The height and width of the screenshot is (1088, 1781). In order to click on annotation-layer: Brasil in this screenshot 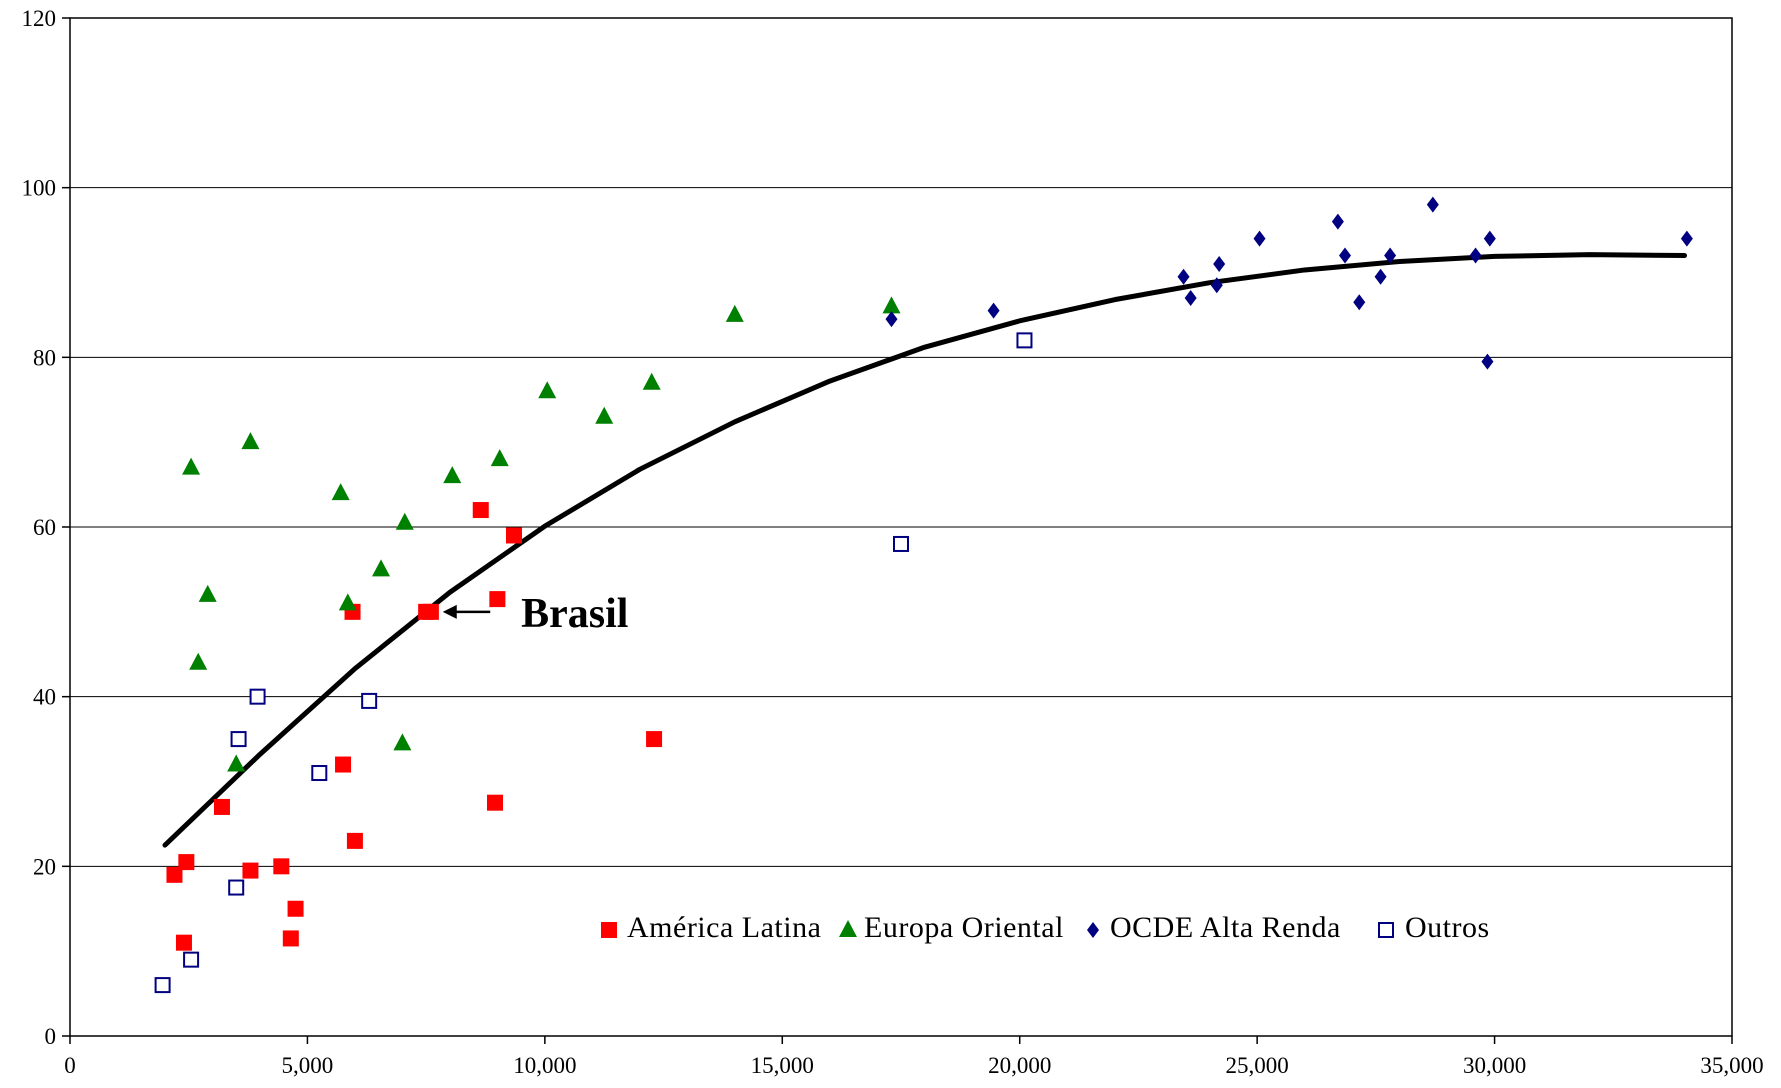, I will do `click(535, 614)`.